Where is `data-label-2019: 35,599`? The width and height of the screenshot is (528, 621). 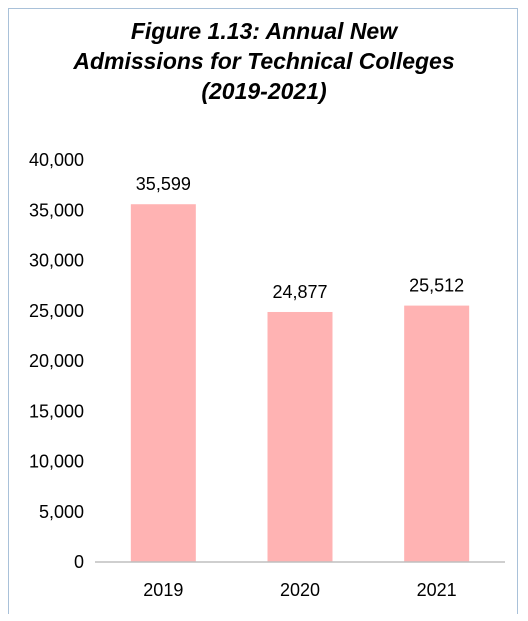 data-label-2019: 35,599 is located at coordinates (163, 184).